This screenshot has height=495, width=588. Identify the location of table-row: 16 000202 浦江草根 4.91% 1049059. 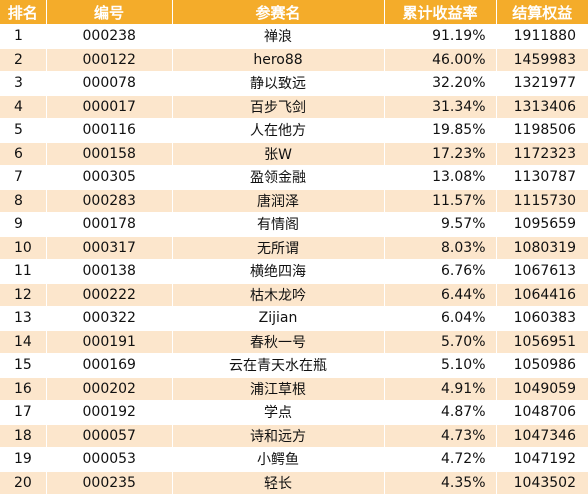
(294, 389).